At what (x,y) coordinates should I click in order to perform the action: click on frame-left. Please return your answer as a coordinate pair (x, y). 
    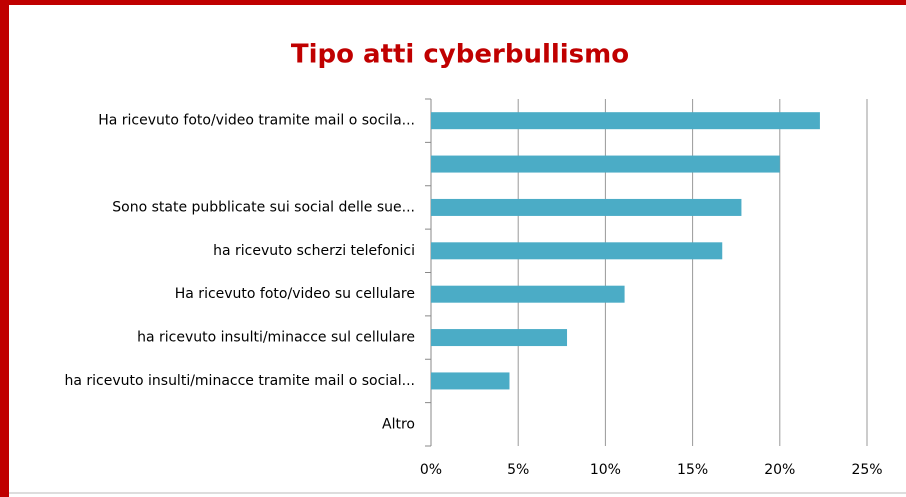
    Looking at the image, I should click on (4, 248).